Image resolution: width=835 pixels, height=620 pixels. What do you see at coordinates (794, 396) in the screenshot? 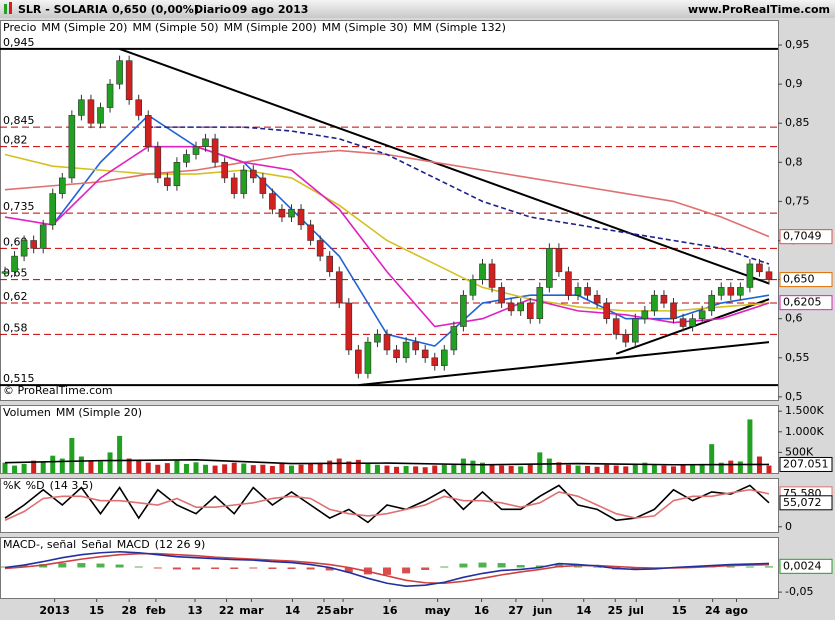
I see `y-tick-label: 0,5` at bounding box center [794, 396].